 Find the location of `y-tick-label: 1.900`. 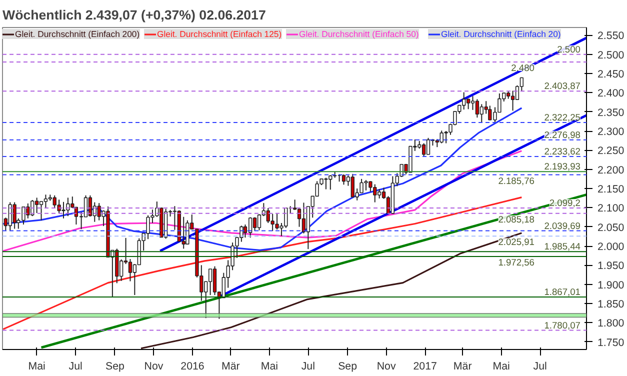

y-tick-label: 1.900 is located at coordinates (611, 285).